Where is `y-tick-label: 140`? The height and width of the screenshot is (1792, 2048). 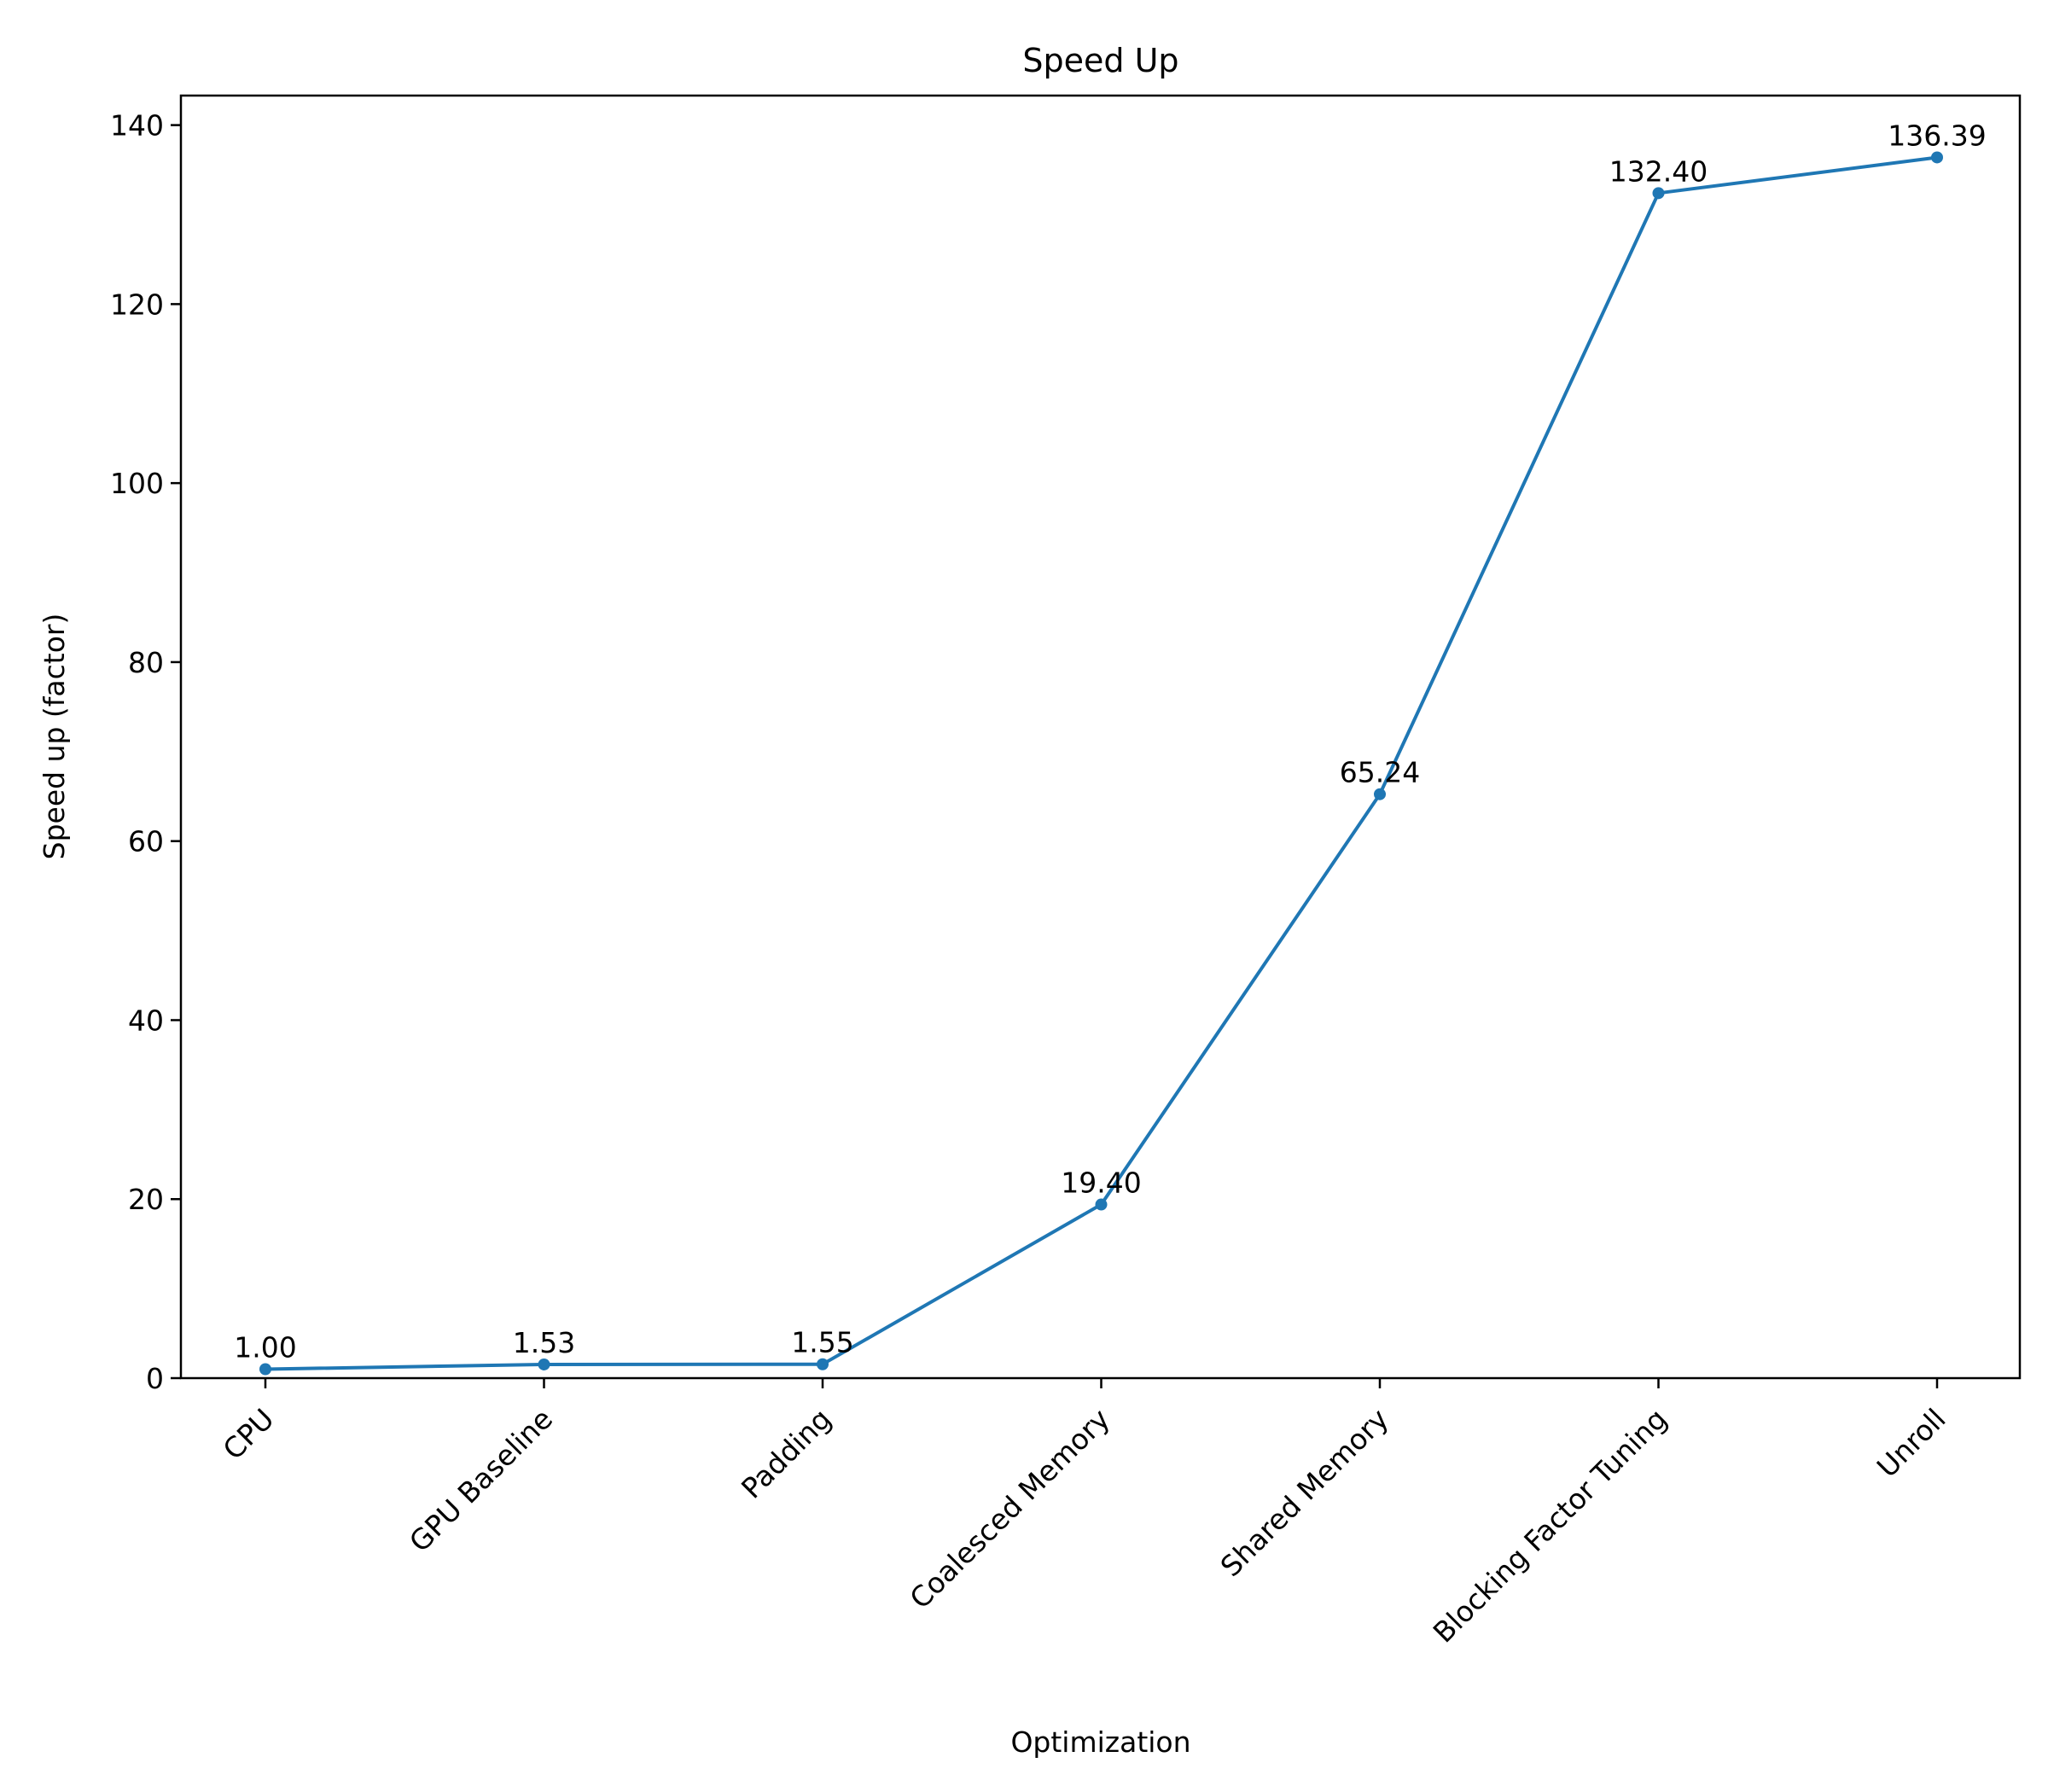
y-tick-label: 140 is located at coordinates (137, 126).